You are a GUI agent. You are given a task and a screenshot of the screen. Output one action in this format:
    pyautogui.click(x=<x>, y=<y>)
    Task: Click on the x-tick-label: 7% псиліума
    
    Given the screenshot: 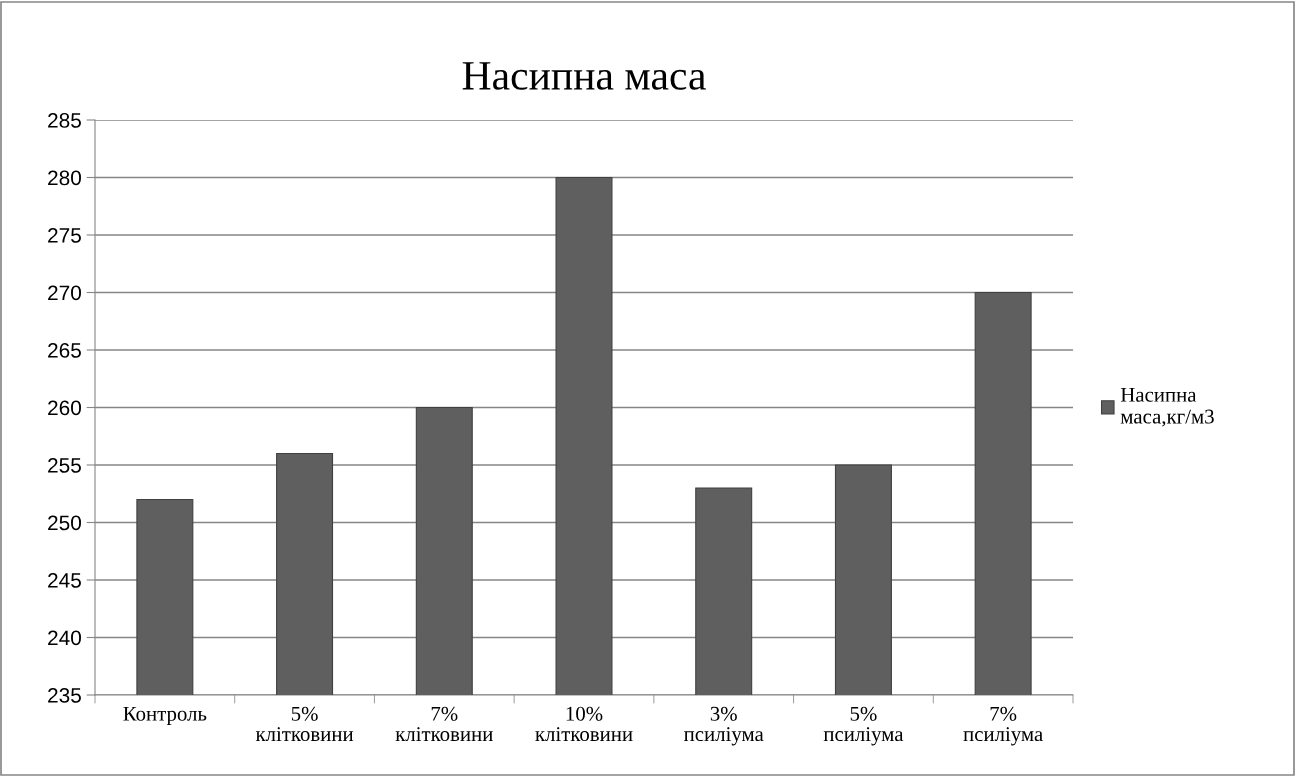 What is the action you would take?
    pyautogui.click(x=1003, y=726)
    